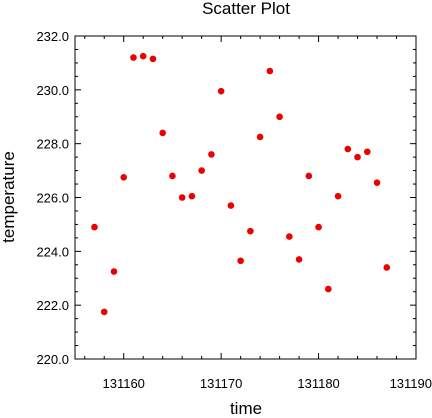 Image resolution: width=432 pixels, height=418 pixels. Describe the element at coordinates (52, 359) in the screenshot. I see `y-tick-label: 220.0` at that location.